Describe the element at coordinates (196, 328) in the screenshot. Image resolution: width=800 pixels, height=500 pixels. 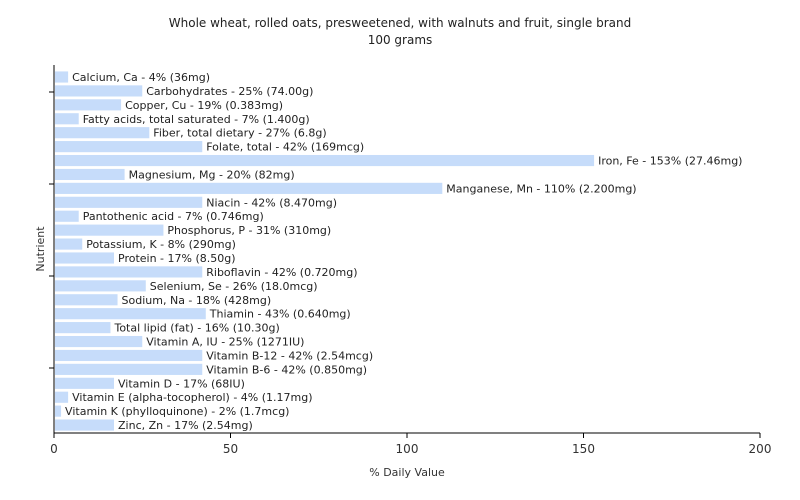
I see `bar-label: Total lipid (fat) - 16% (10.30g)` at that location.